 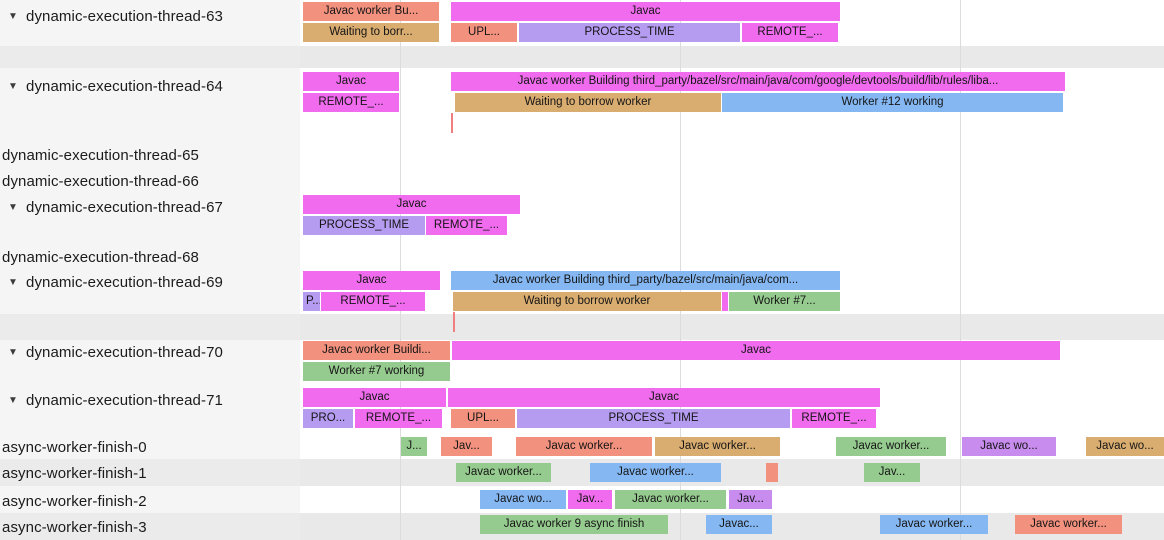 I want to click on thread-label: dynamic-execution-thread-65, so click(x=100, y=155).